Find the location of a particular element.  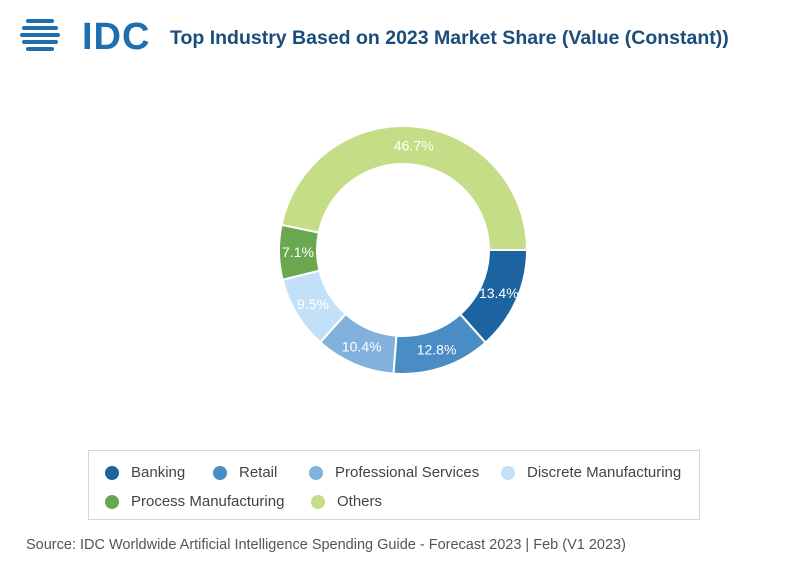

slice-others is located at coordinates (404, 188).